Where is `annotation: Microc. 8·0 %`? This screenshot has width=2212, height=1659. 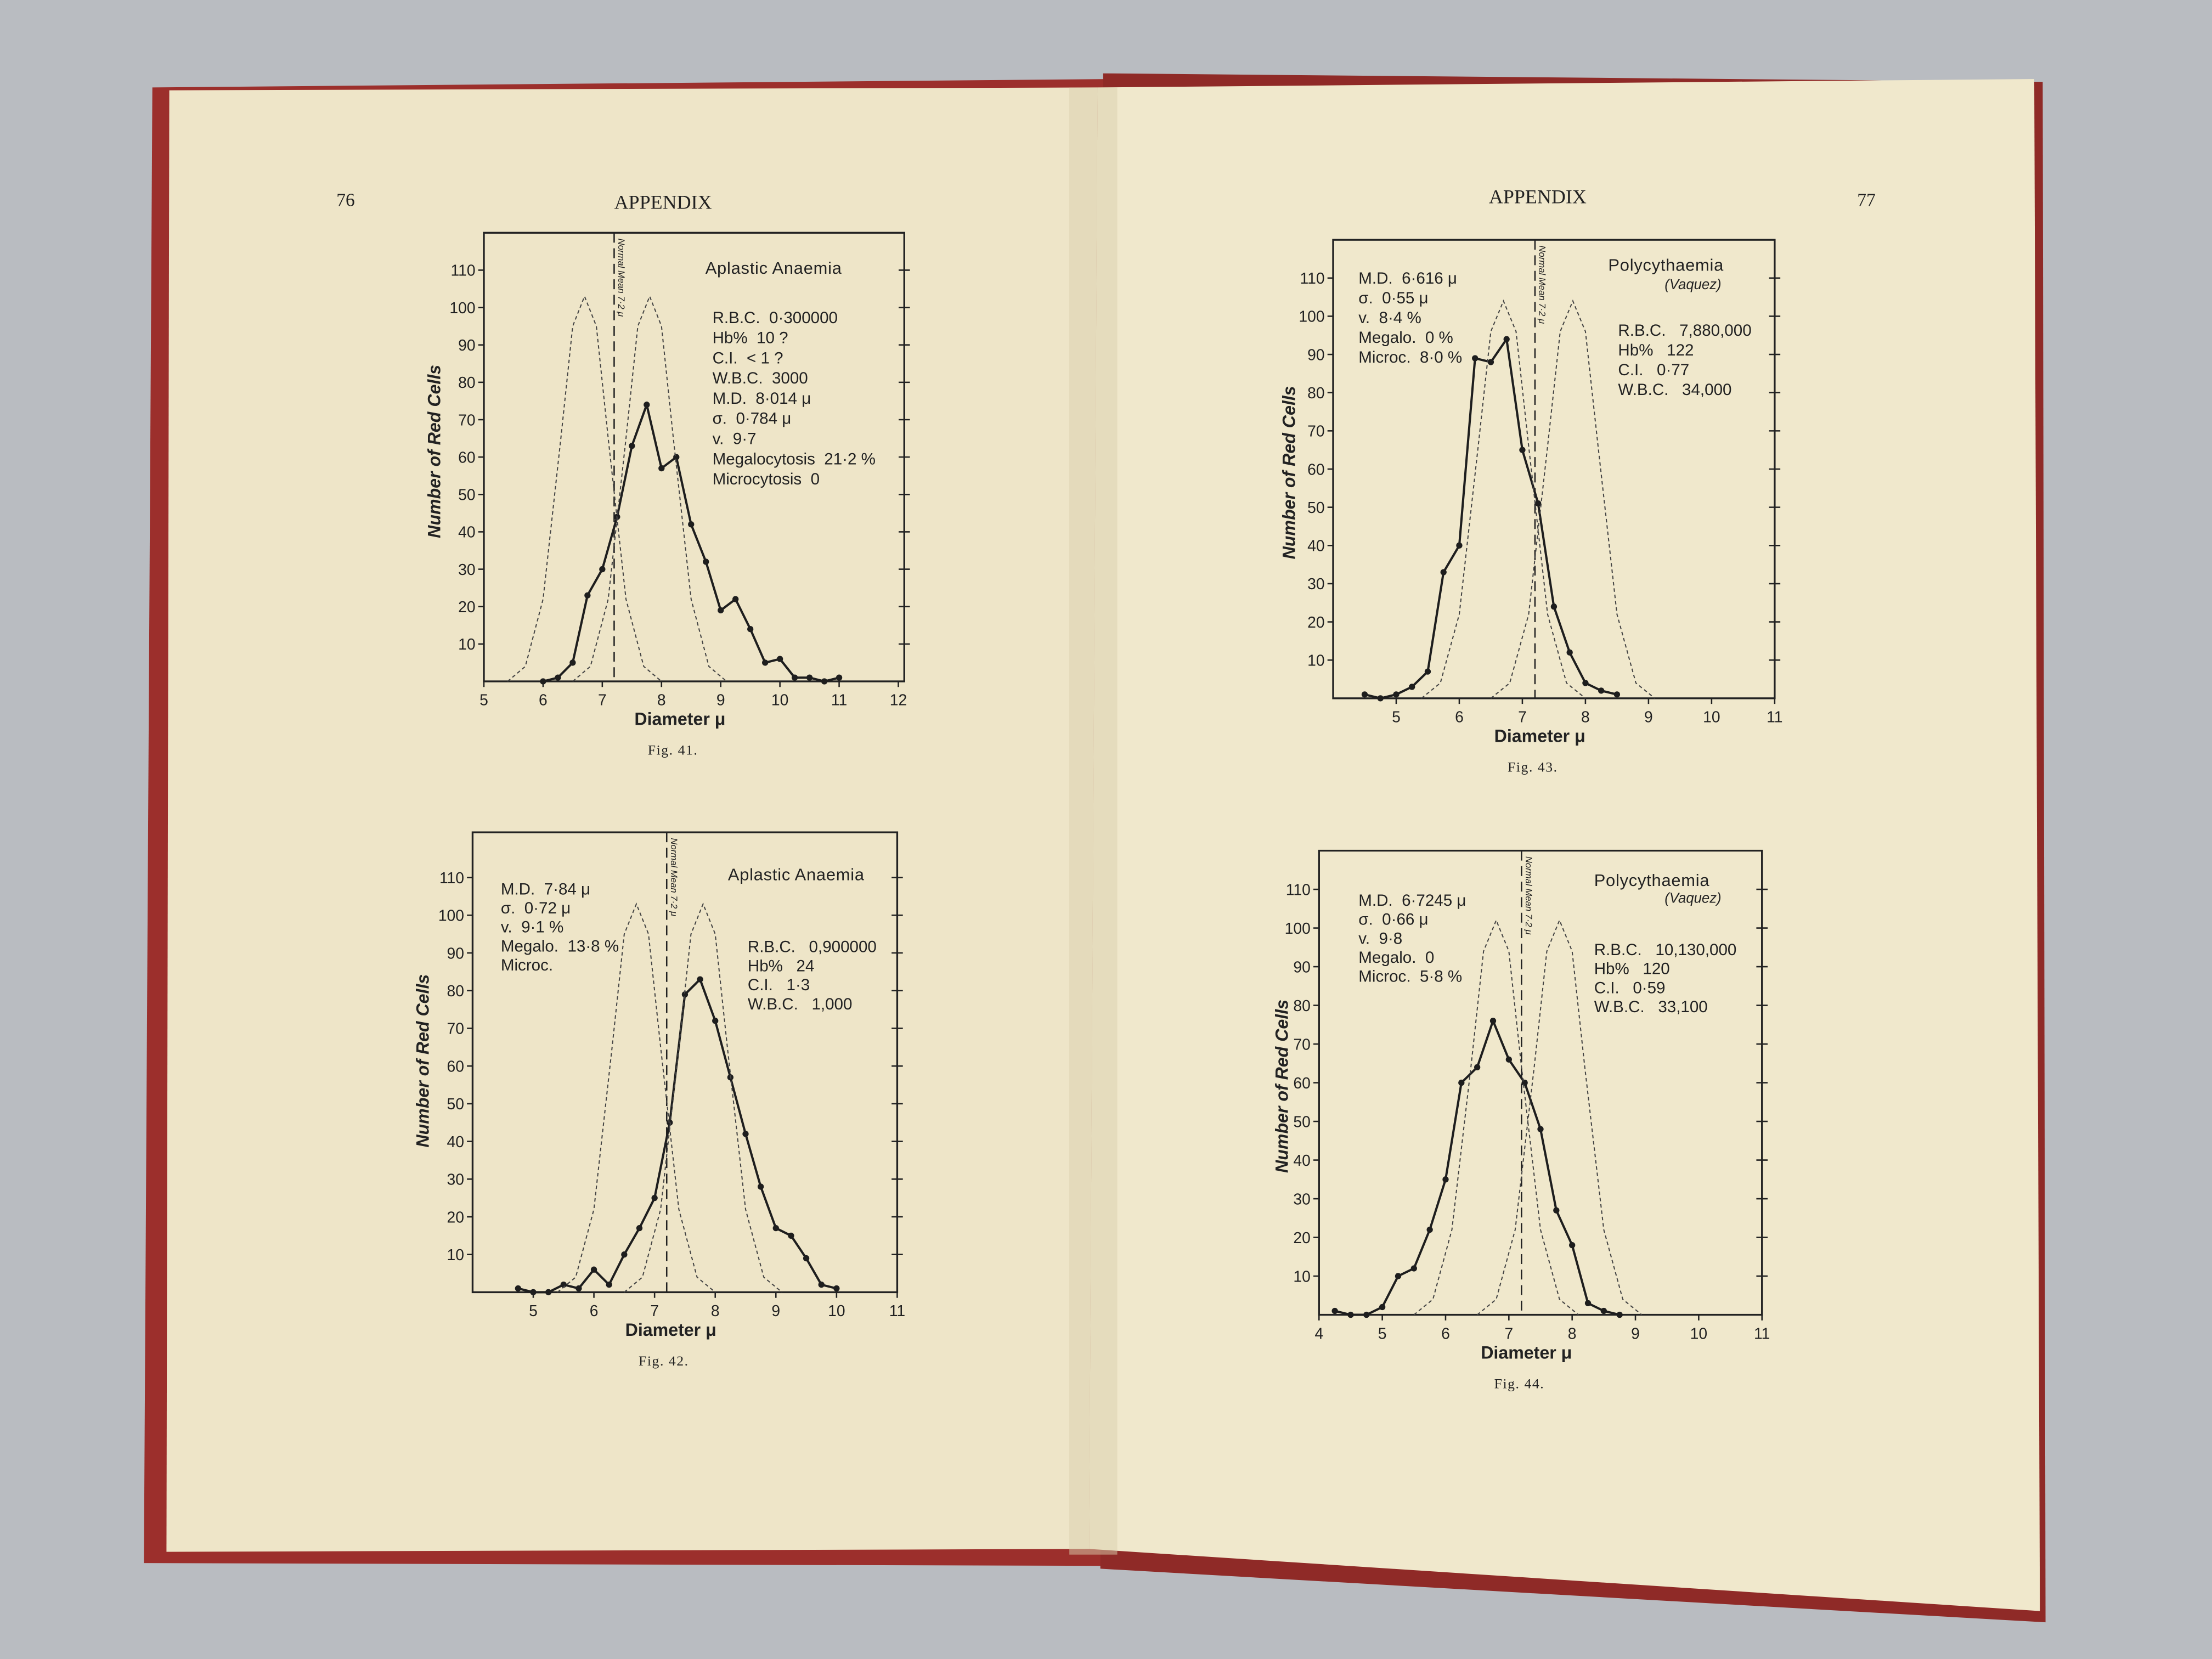
annotation: Microc. 8·0 % is located at coordinates (1410, 357).